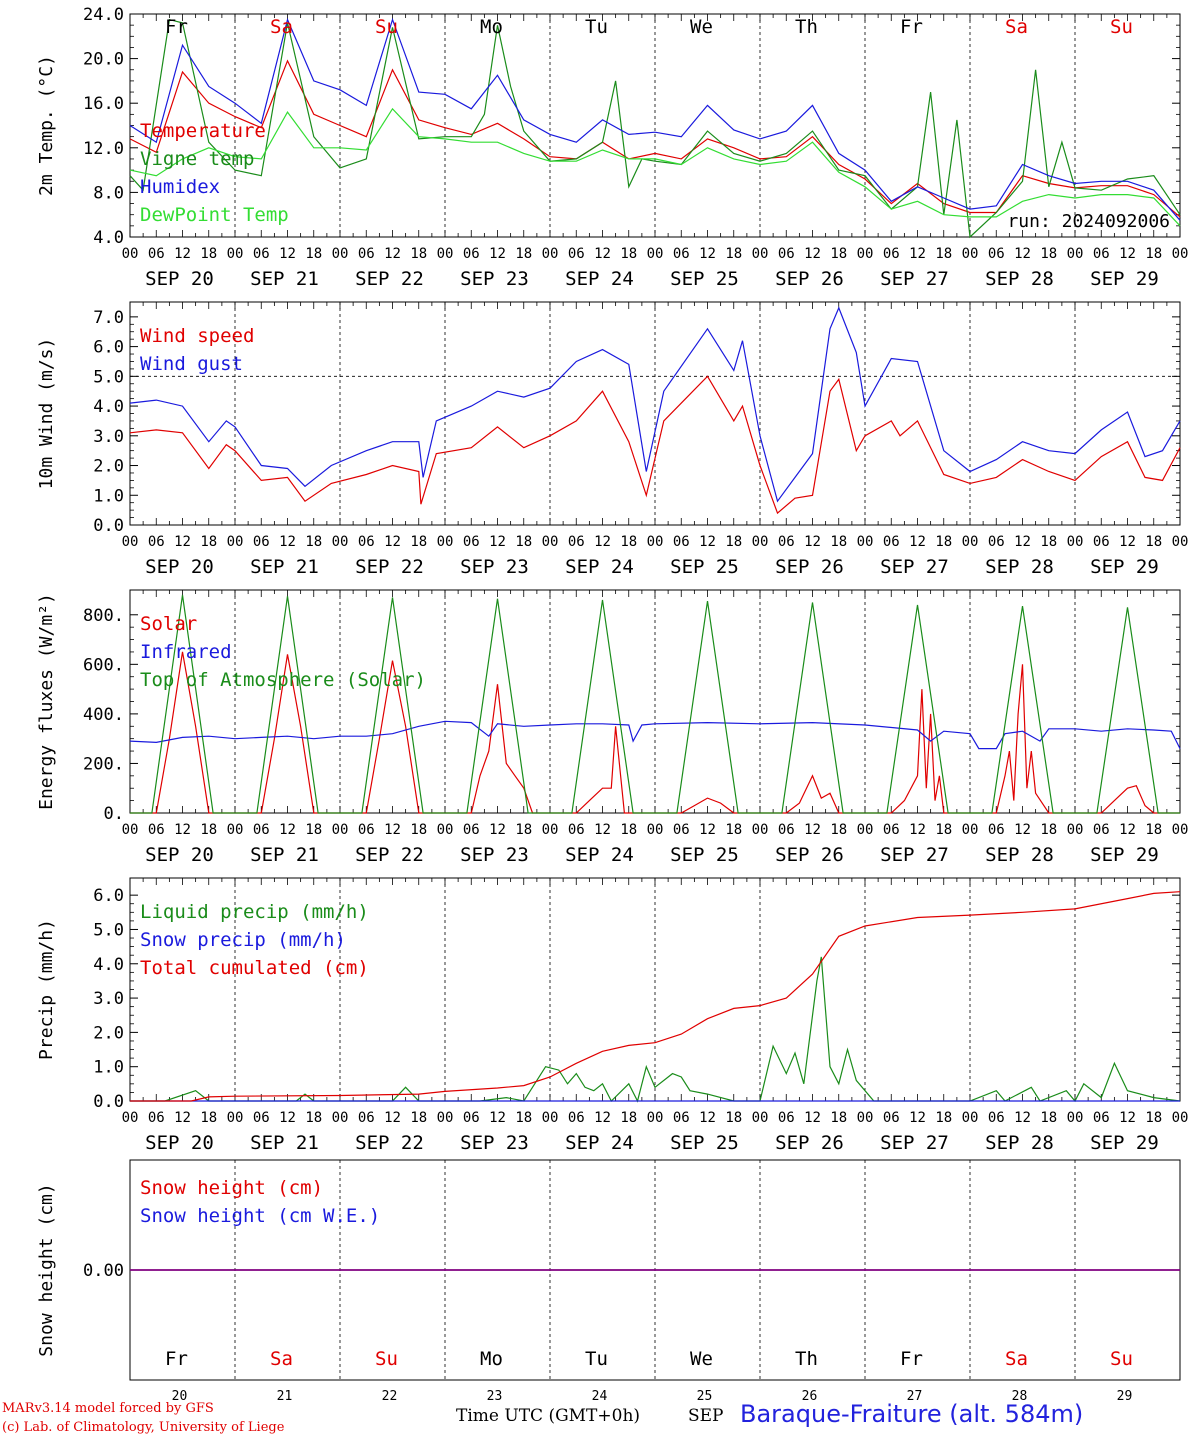 Image resolution: width=1194 pixels, height=1440 pixels. What do you see at coordinates (600, 1396) in the screenshot?
I see `day-number-label: 24` at bounding box center [600, 1396].